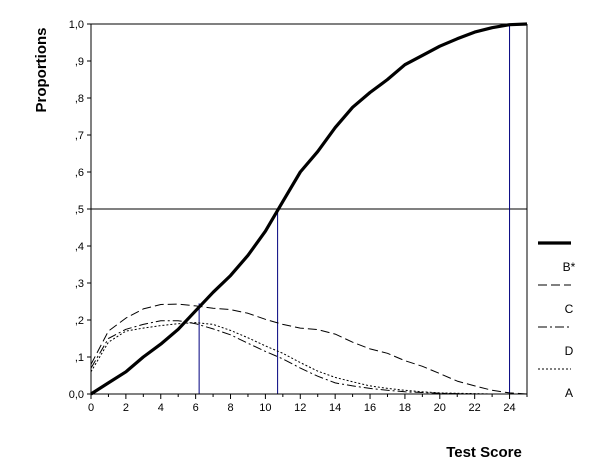 This screenshot has height=472, width=590. What do you see at coordinates (557, 320) in the screenshot?
I see `legend: B* C D A` at bounding box center [557, 320].